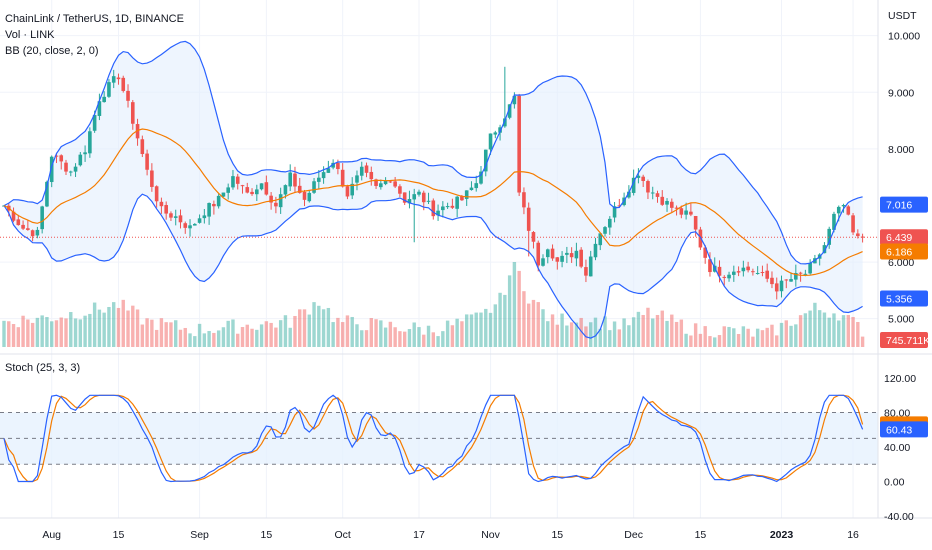 Image resolution: width=932 pixels, height=550 pixels. Describe the element at coordinates (450, 535) in the screenshot. I see `time-axis: Aug 15 Sep 15 Oct 17 Nov 15 Dec 15 2023 16` at that location.